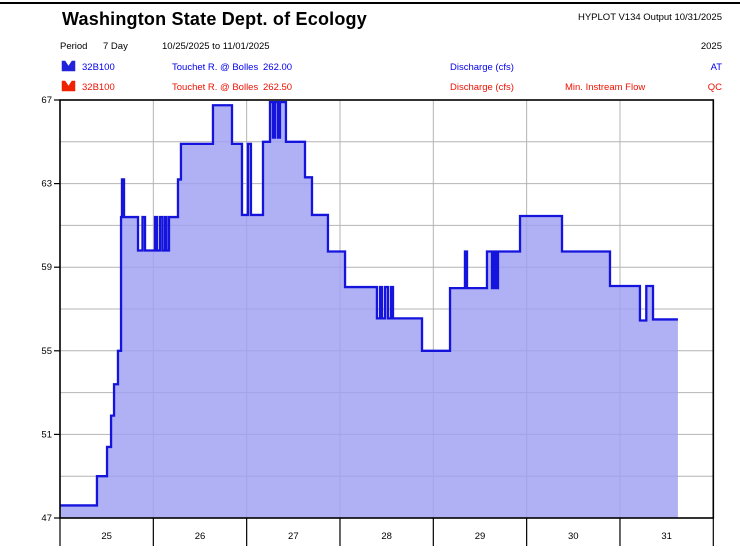  I want to click on y-tick-label: 51, so click(46, 434).